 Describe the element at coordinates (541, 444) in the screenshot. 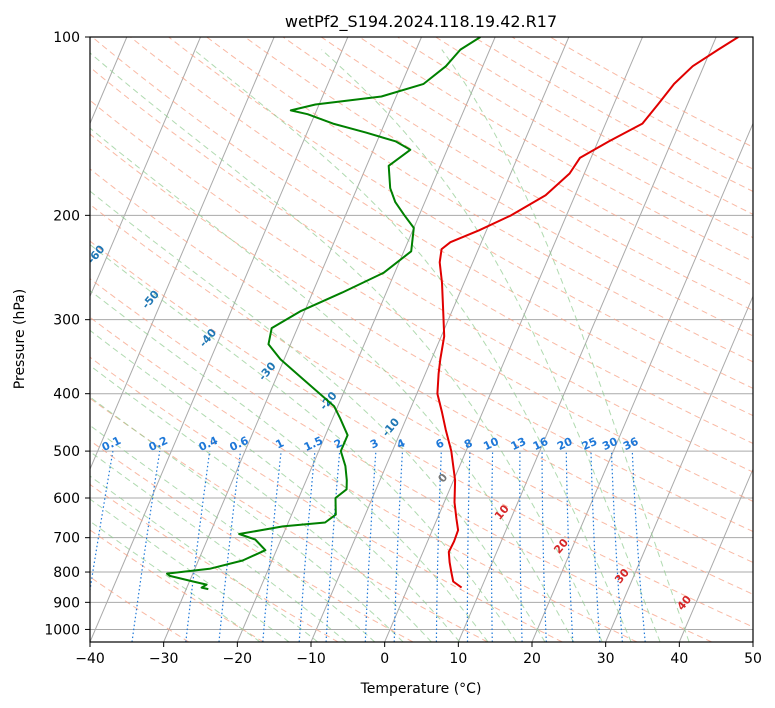

I see `mixing-ratio-label: 16` at that location.